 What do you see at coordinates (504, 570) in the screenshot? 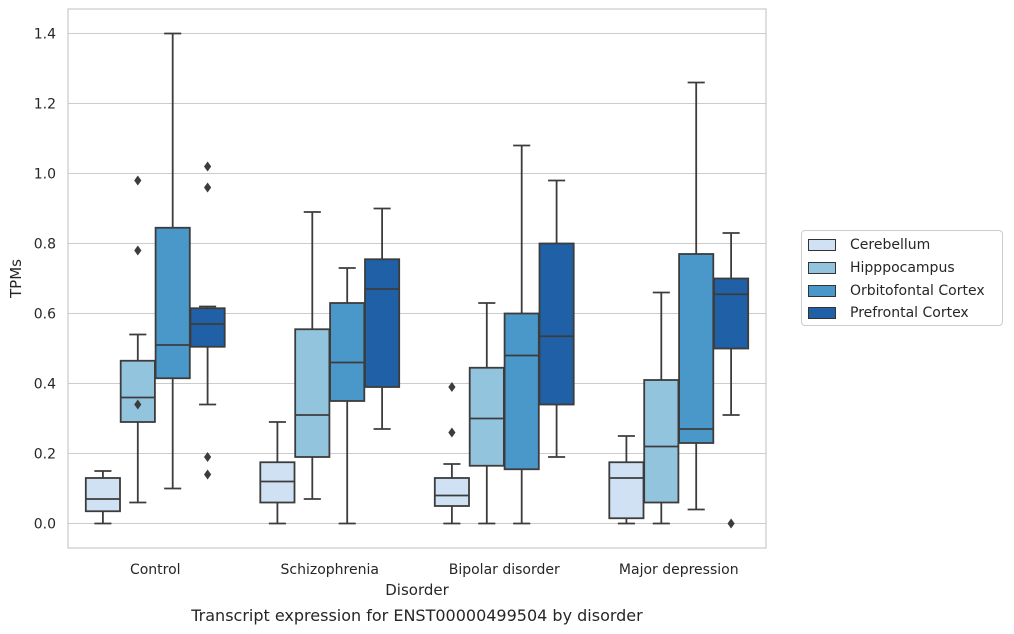
I see `x-tick-label: Bipolar disorder` at bounding box center [504, 570].